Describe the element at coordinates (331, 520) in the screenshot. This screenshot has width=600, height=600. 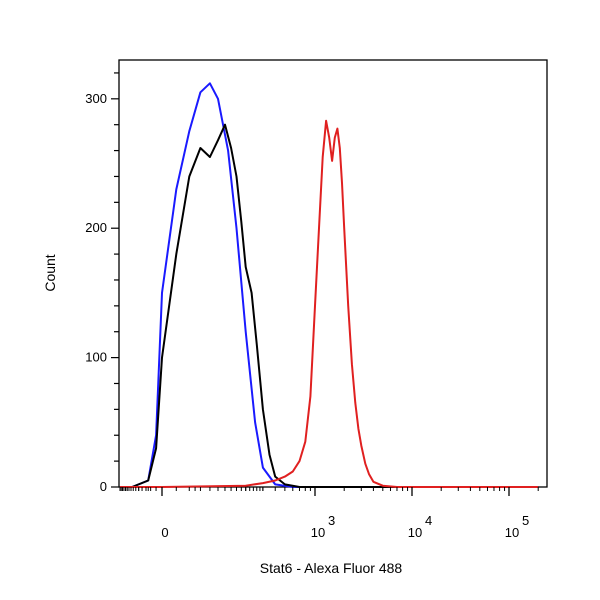
I see `x-tick-exponent: 3` at that location.